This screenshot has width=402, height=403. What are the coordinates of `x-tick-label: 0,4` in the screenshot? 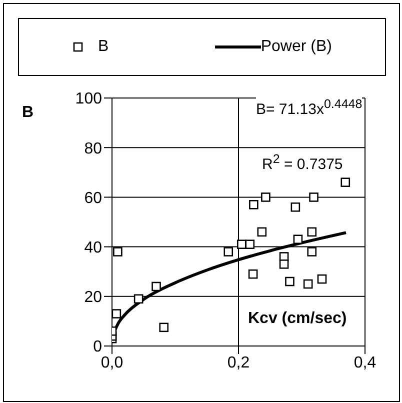 It's located at (365, 363).